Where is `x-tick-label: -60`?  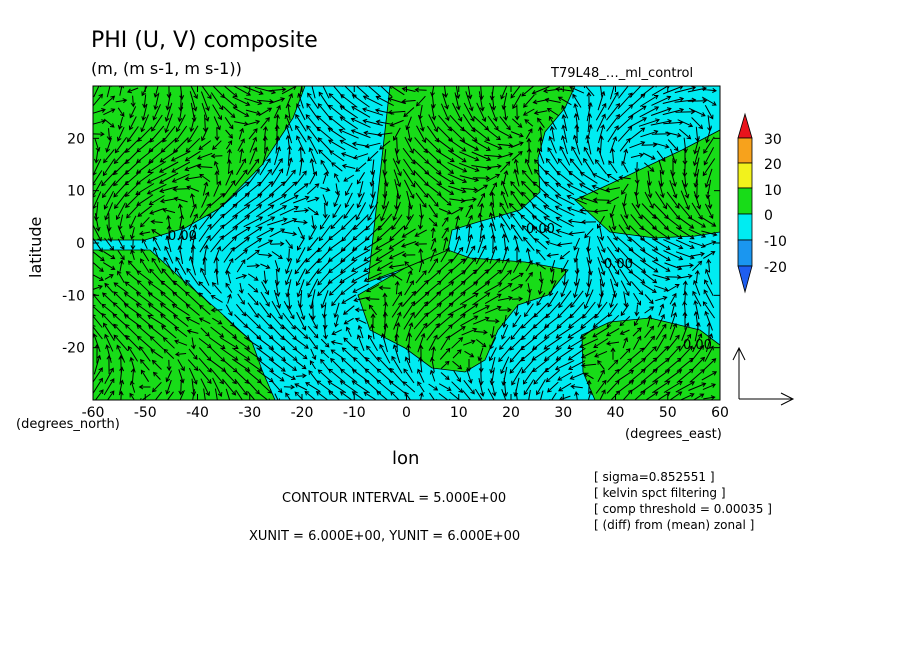 x-tick-label: -60 is located at coordinates (93, 413).